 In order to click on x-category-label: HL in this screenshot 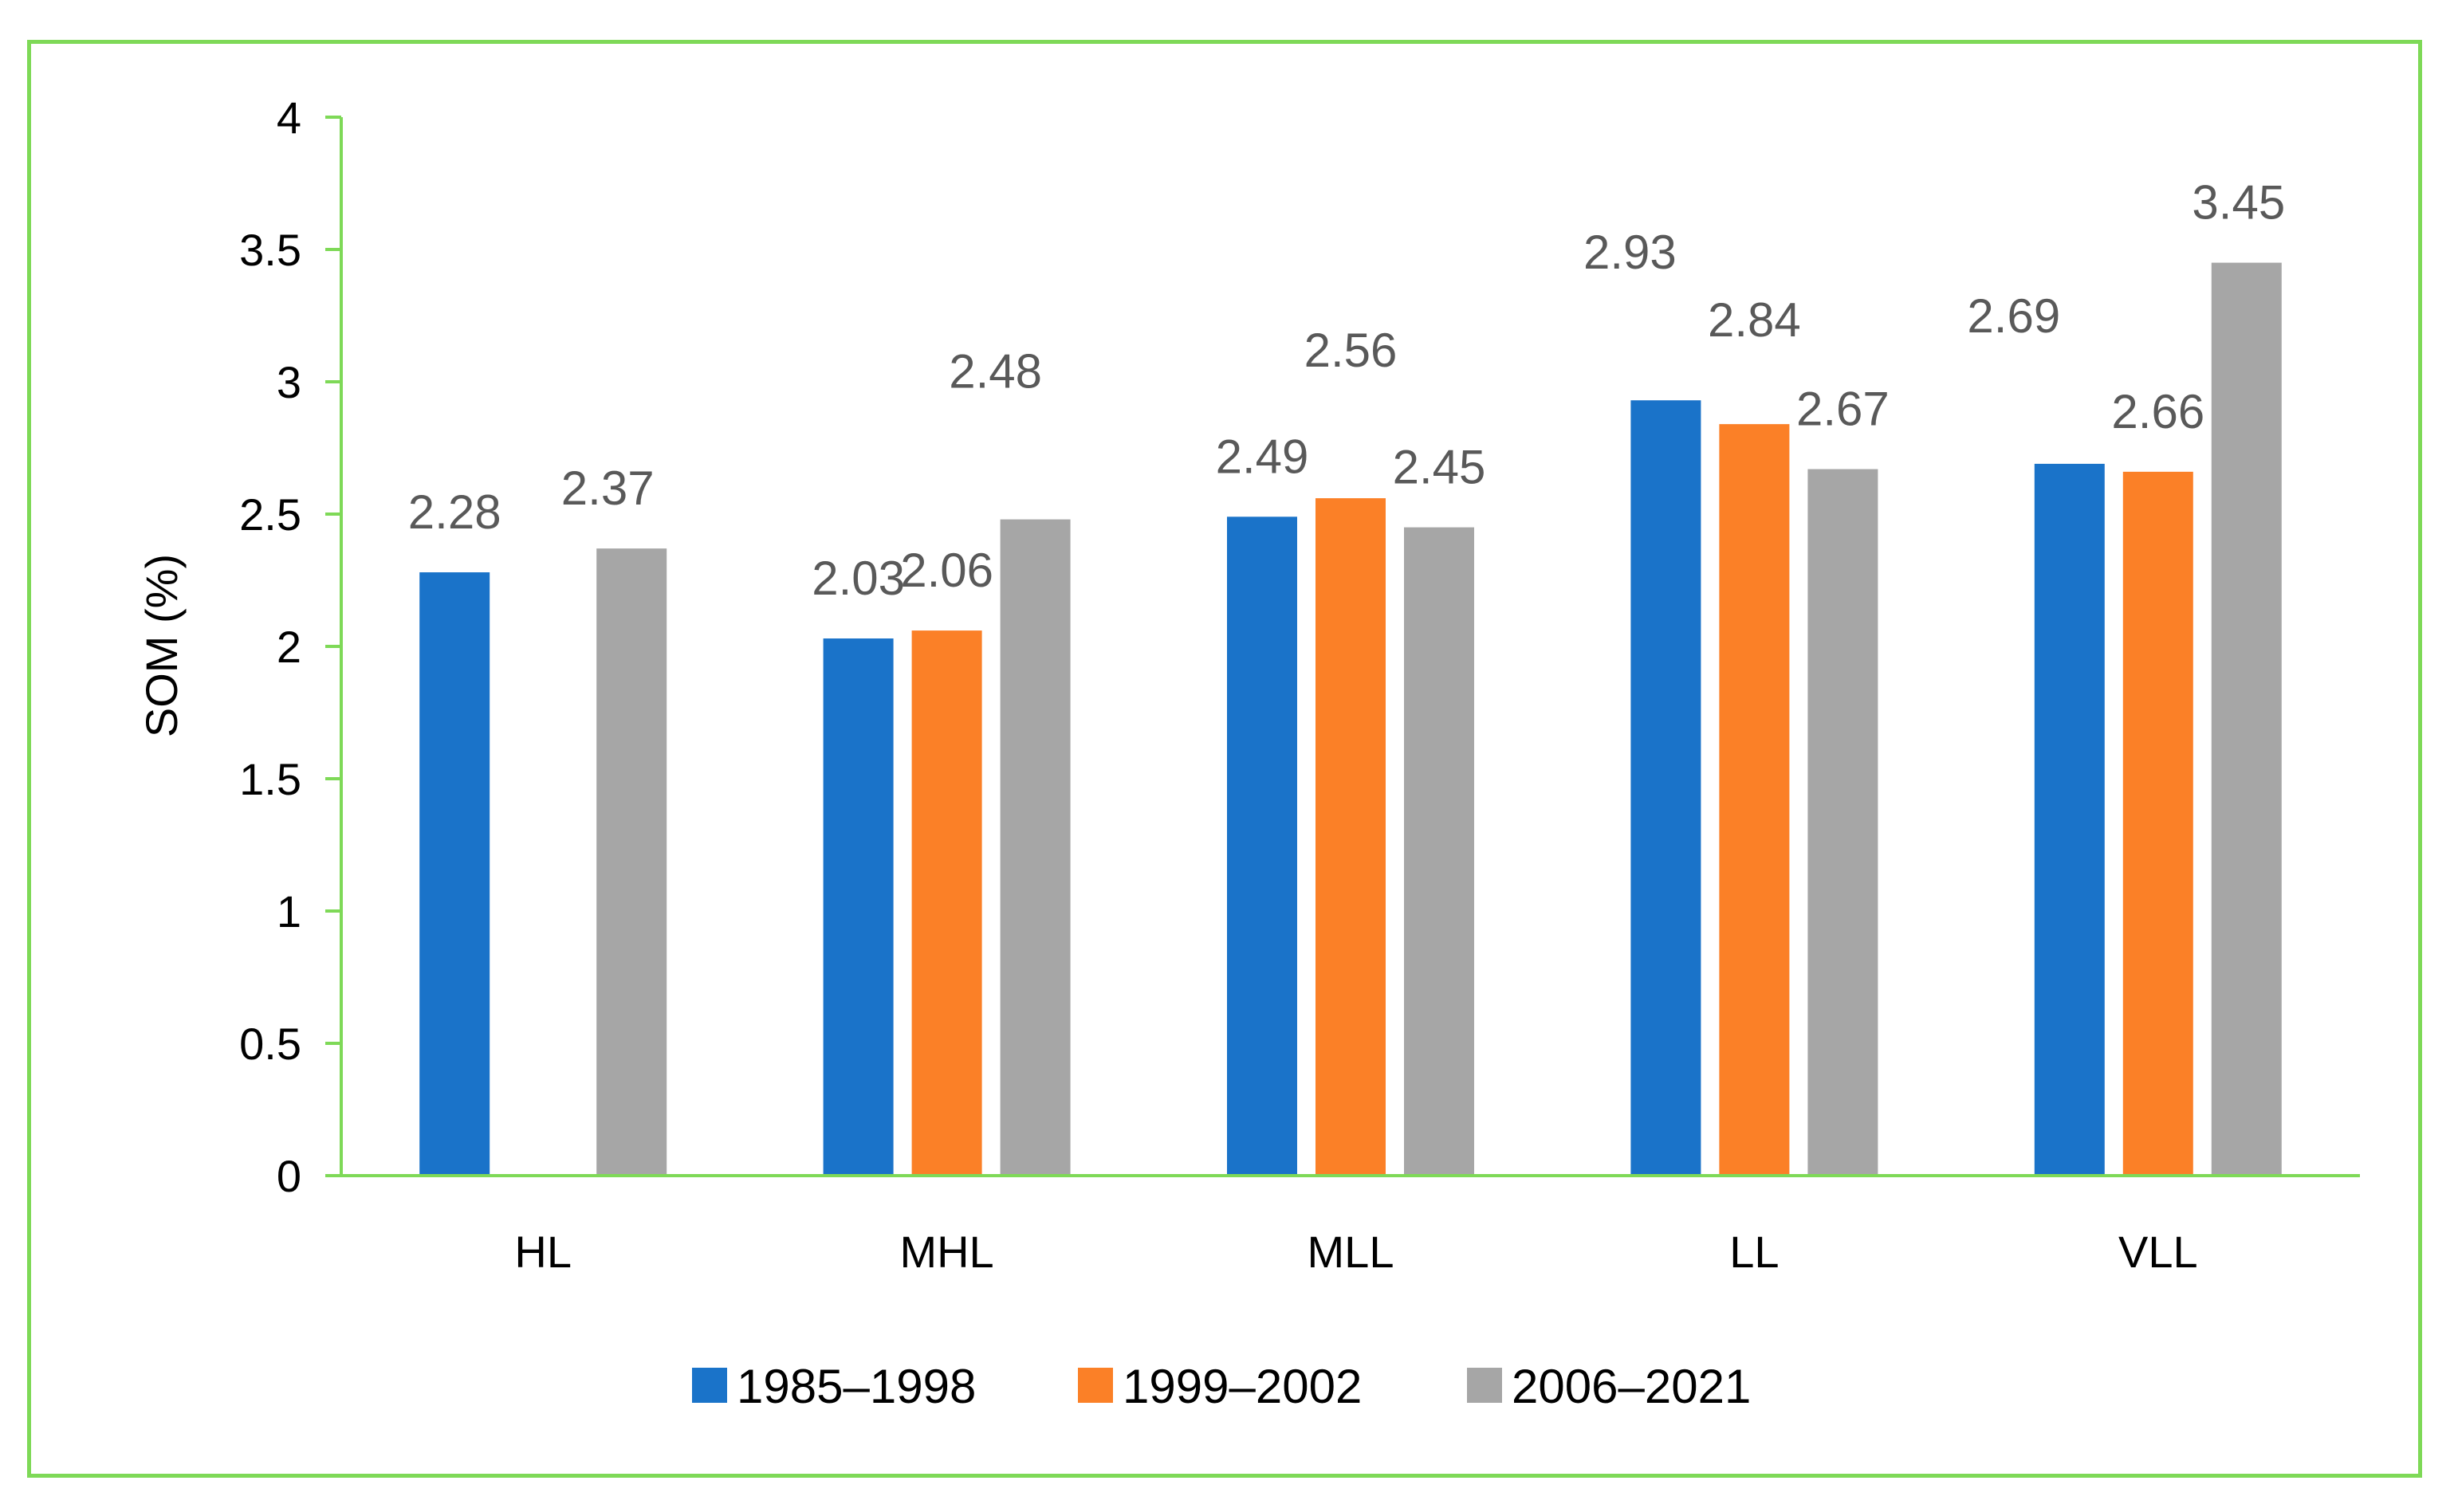, I will do `click(543, 1252)`.